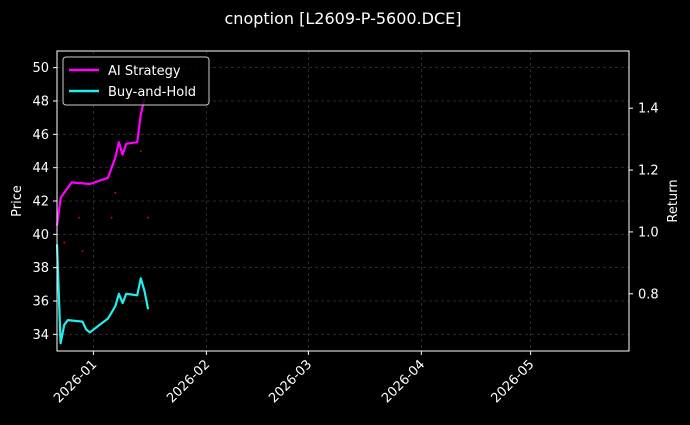 The width and height of the screenshot is (690, 425). Describe the element at coordinates (648, 232) in the screenshot. I see `y2-tick-label: 1.0` at that location.